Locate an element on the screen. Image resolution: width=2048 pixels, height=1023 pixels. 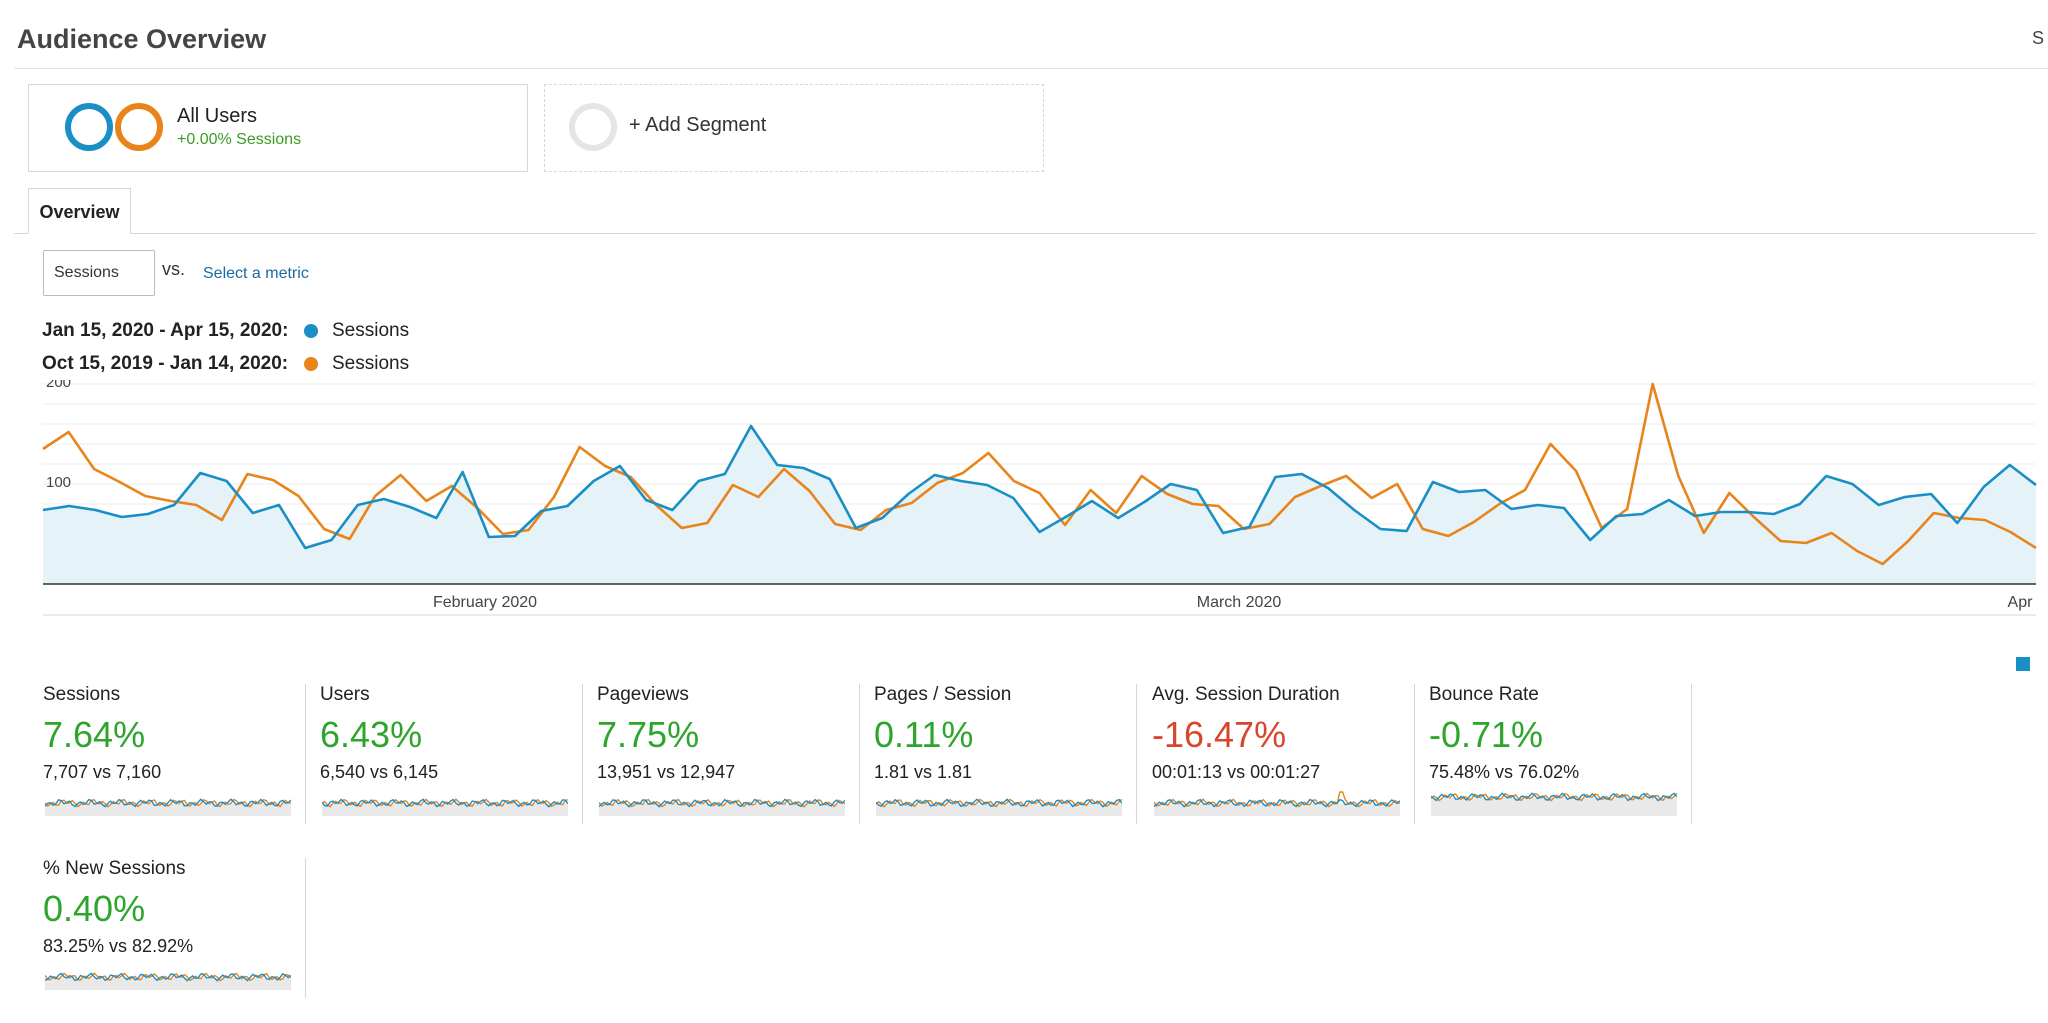
empty-segment-ring-icon is located at coordinates (593, 127).